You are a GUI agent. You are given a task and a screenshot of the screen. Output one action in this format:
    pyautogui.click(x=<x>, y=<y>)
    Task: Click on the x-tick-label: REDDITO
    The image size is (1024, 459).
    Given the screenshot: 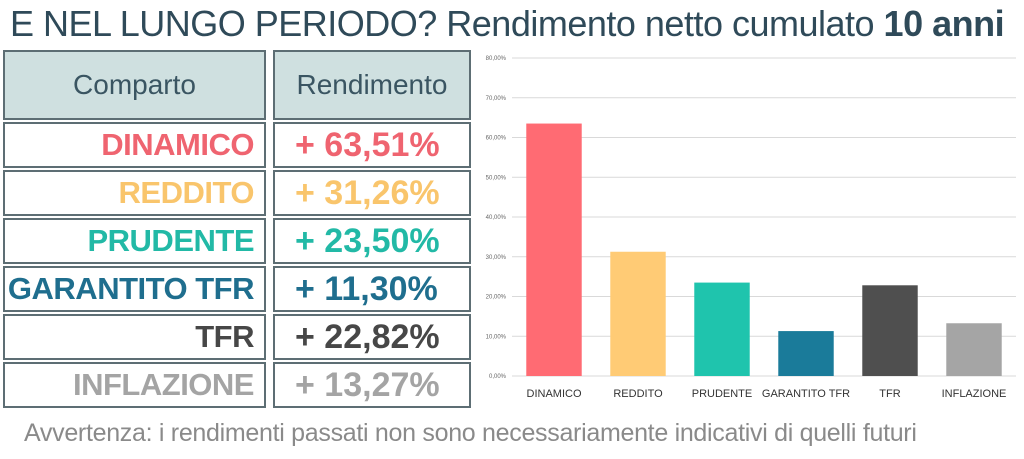 What is the action you would take?
    pyautogui.click(x=638, y=394)
    